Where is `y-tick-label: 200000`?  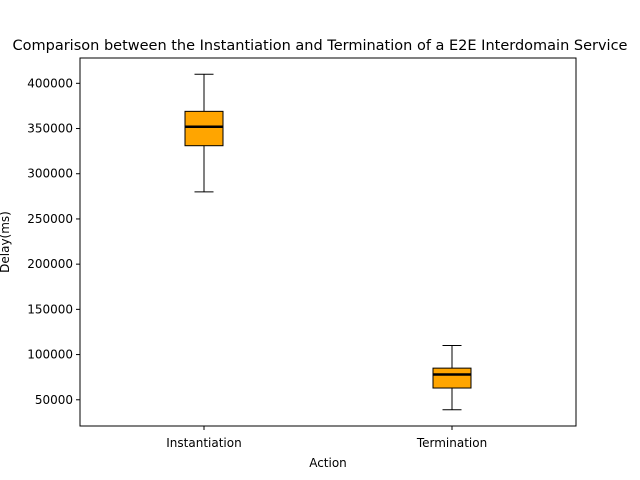 y-tick-label: 200000 is located at coordinates (50, 264).